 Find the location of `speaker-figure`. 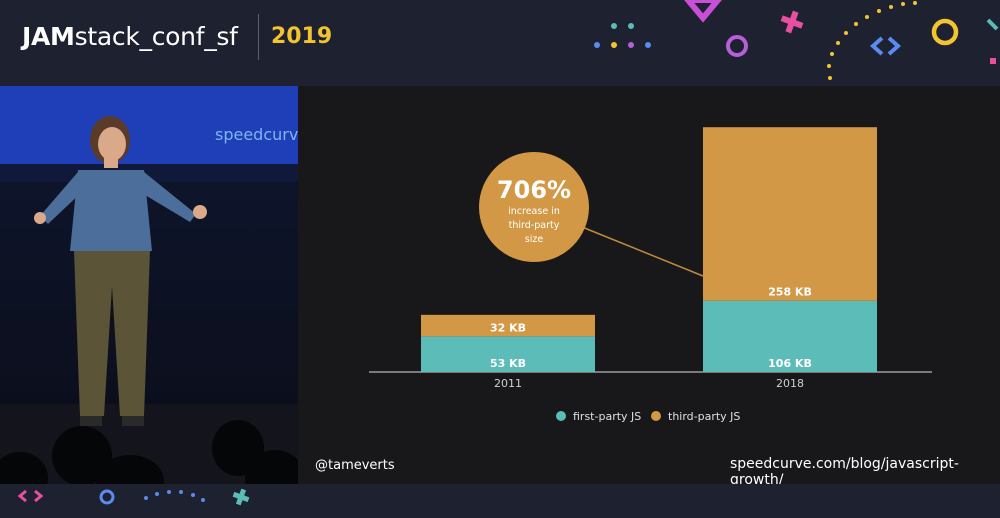

speaker-figure is located at coordinates (120, 271).